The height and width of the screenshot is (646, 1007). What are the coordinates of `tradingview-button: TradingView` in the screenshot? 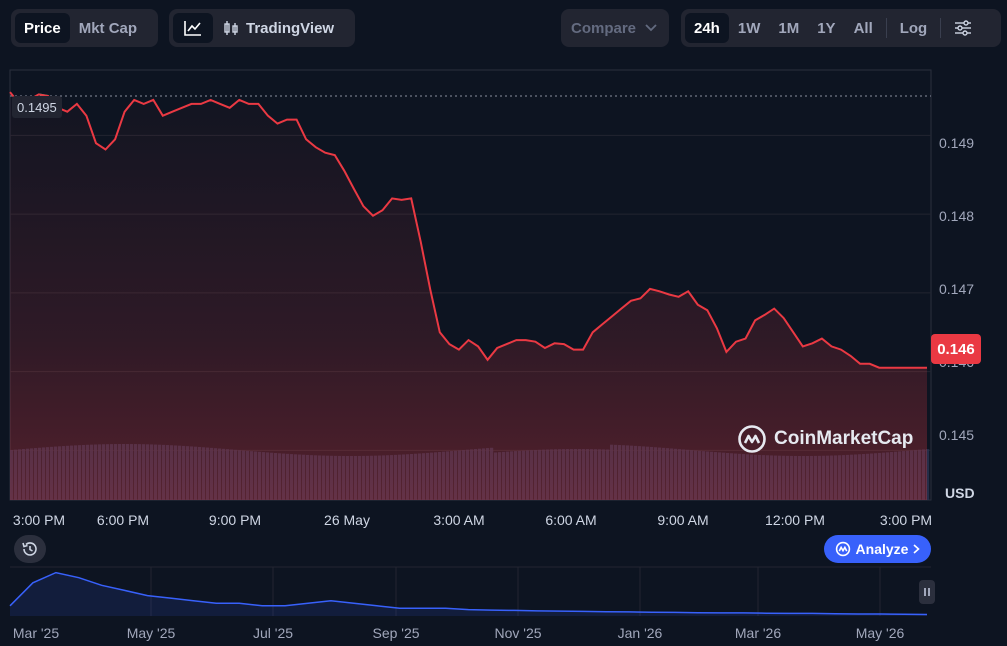 It's located at (278, 28).